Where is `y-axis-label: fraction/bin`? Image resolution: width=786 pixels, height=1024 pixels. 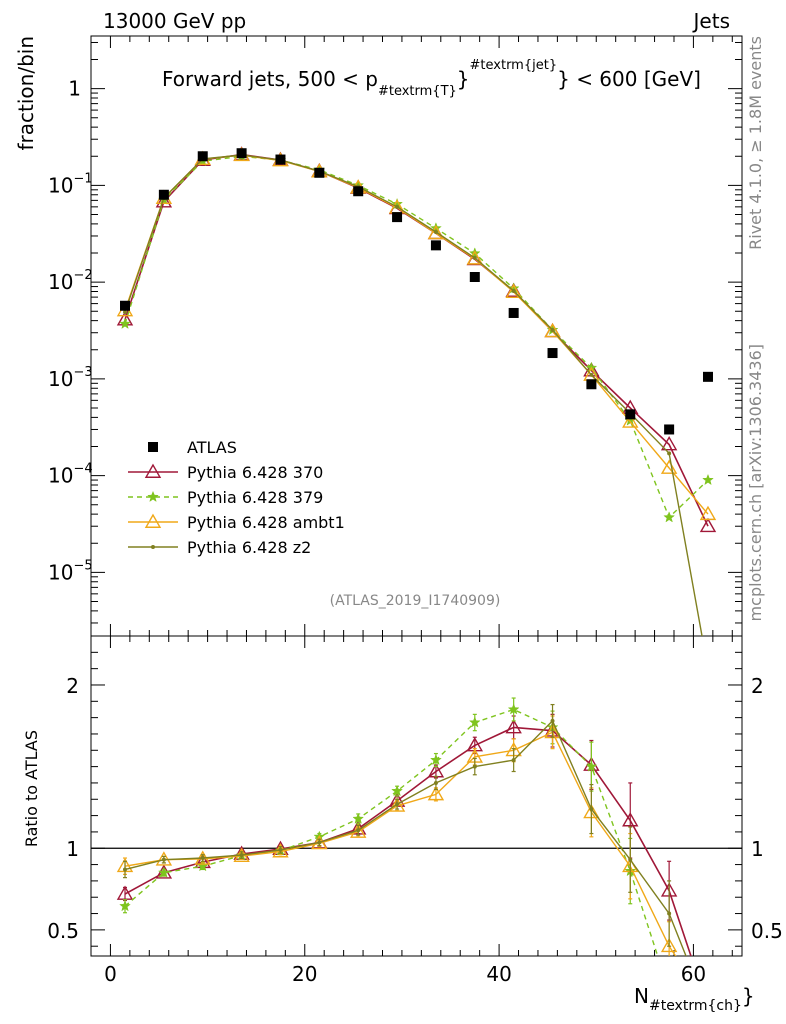
y-axis-label: fraction/bin is located at coordinates (26, 93).